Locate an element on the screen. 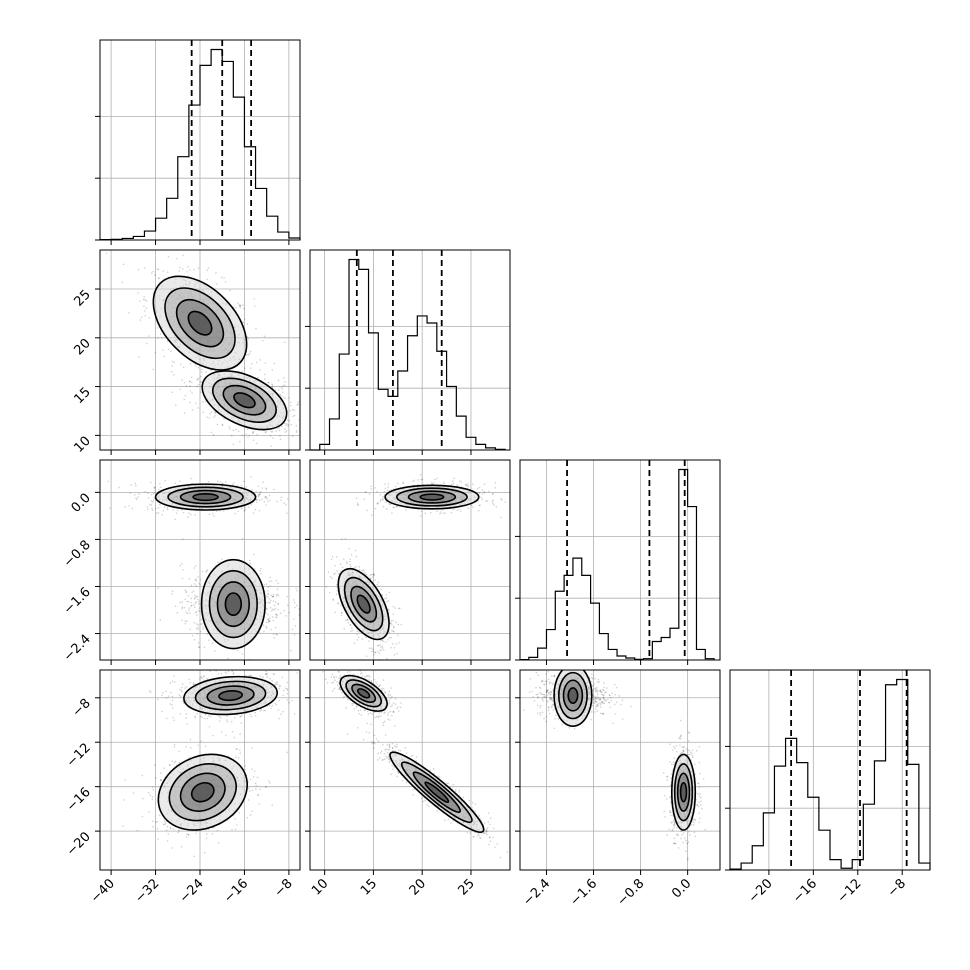 This screenshot has height=970, width=970. density-fill is located at coordinates (233, 604).